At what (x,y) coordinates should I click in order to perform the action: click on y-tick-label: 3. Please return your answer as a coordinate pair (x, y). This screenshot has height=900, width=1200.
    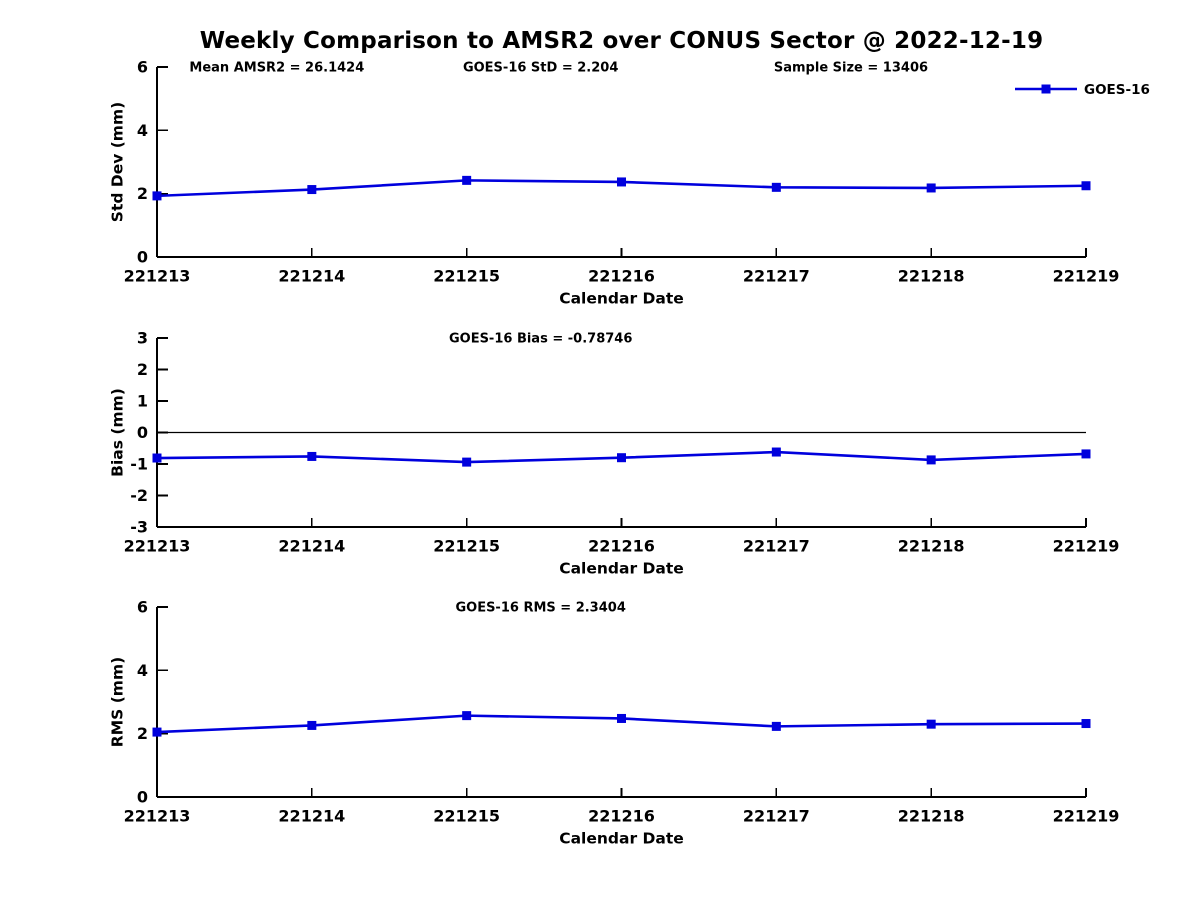
    Looking at the image, I should click on (142, 338).